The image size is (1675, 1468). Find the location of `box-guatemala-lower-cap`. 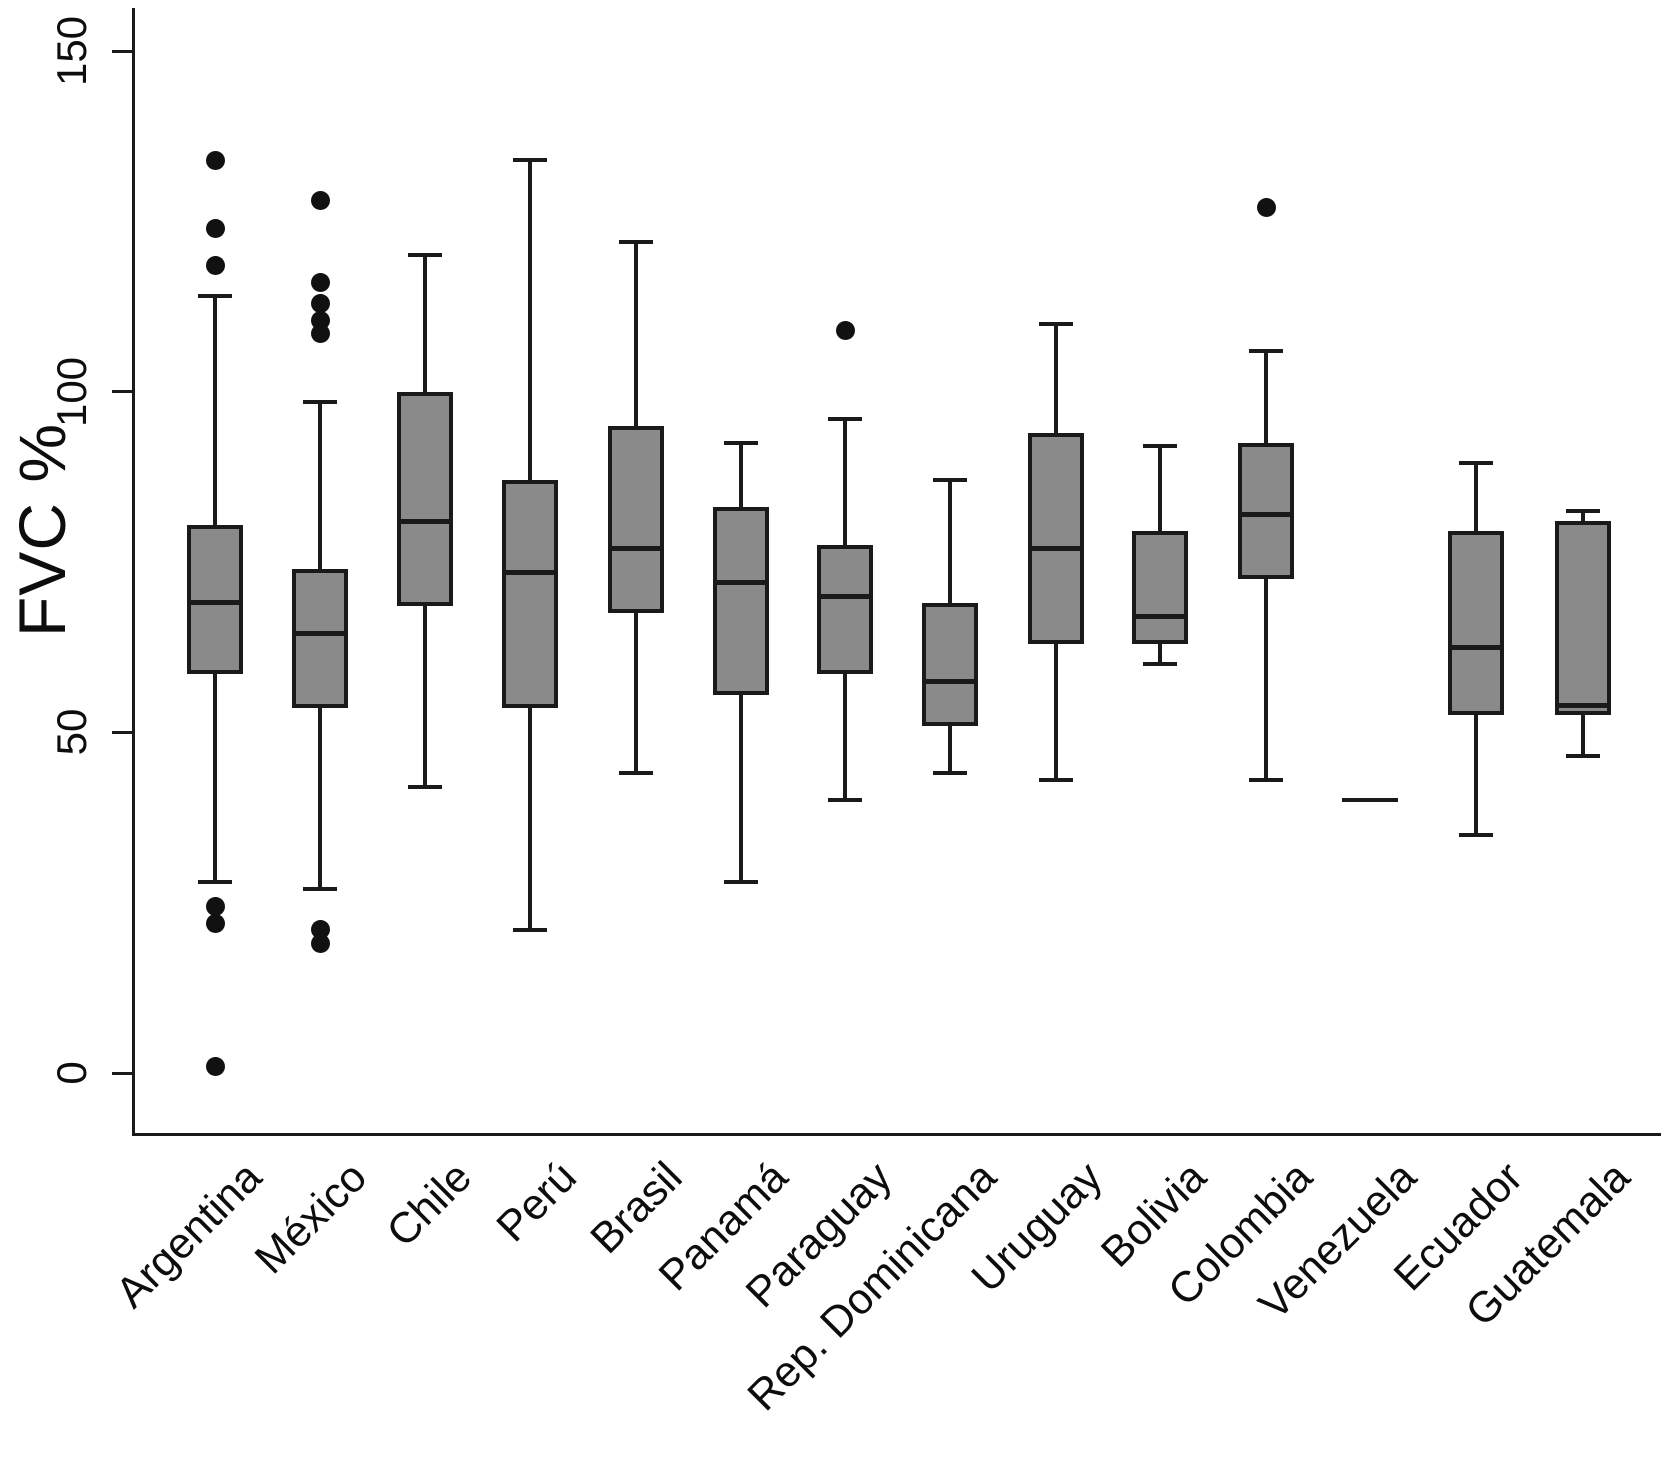

box-guatemala-lower-cap is located at coordinates (1583, 756).